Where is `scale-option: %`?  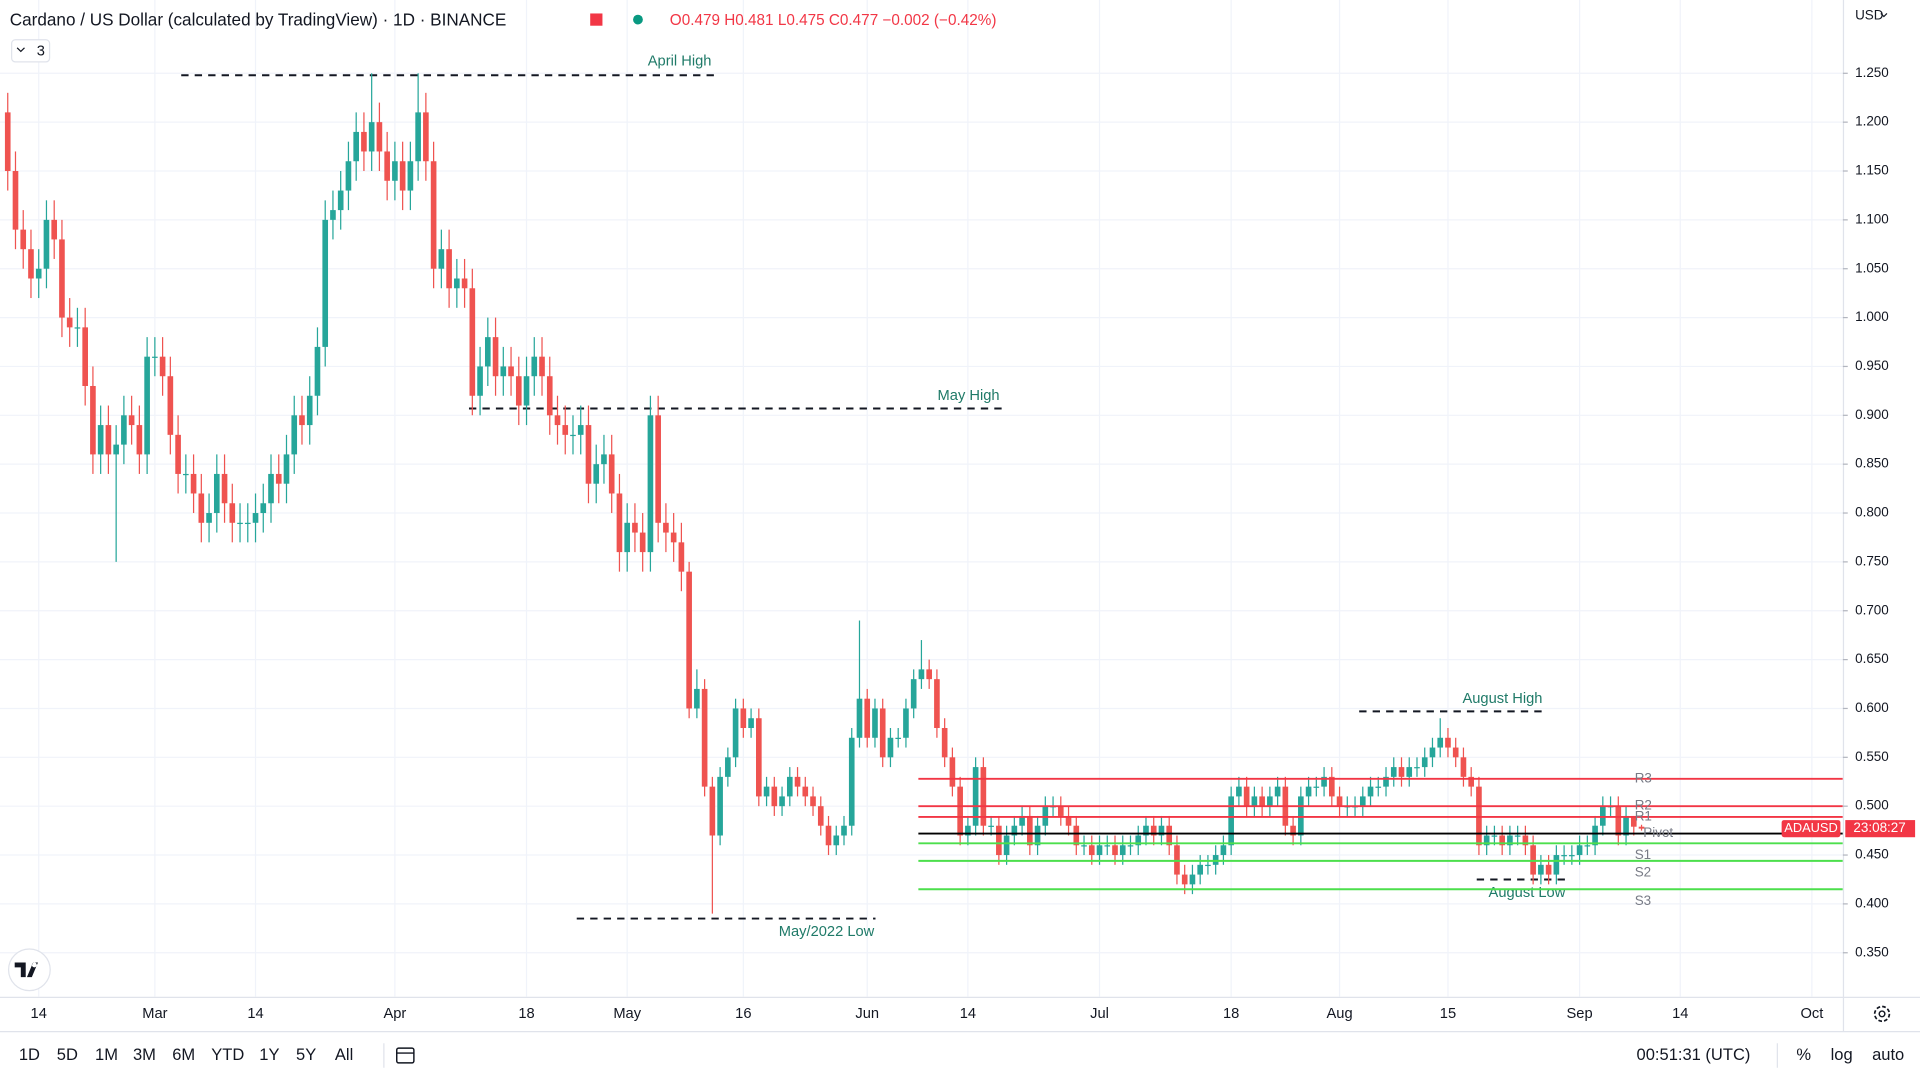
scale-option: % is located at coordinates (1803, 1054).